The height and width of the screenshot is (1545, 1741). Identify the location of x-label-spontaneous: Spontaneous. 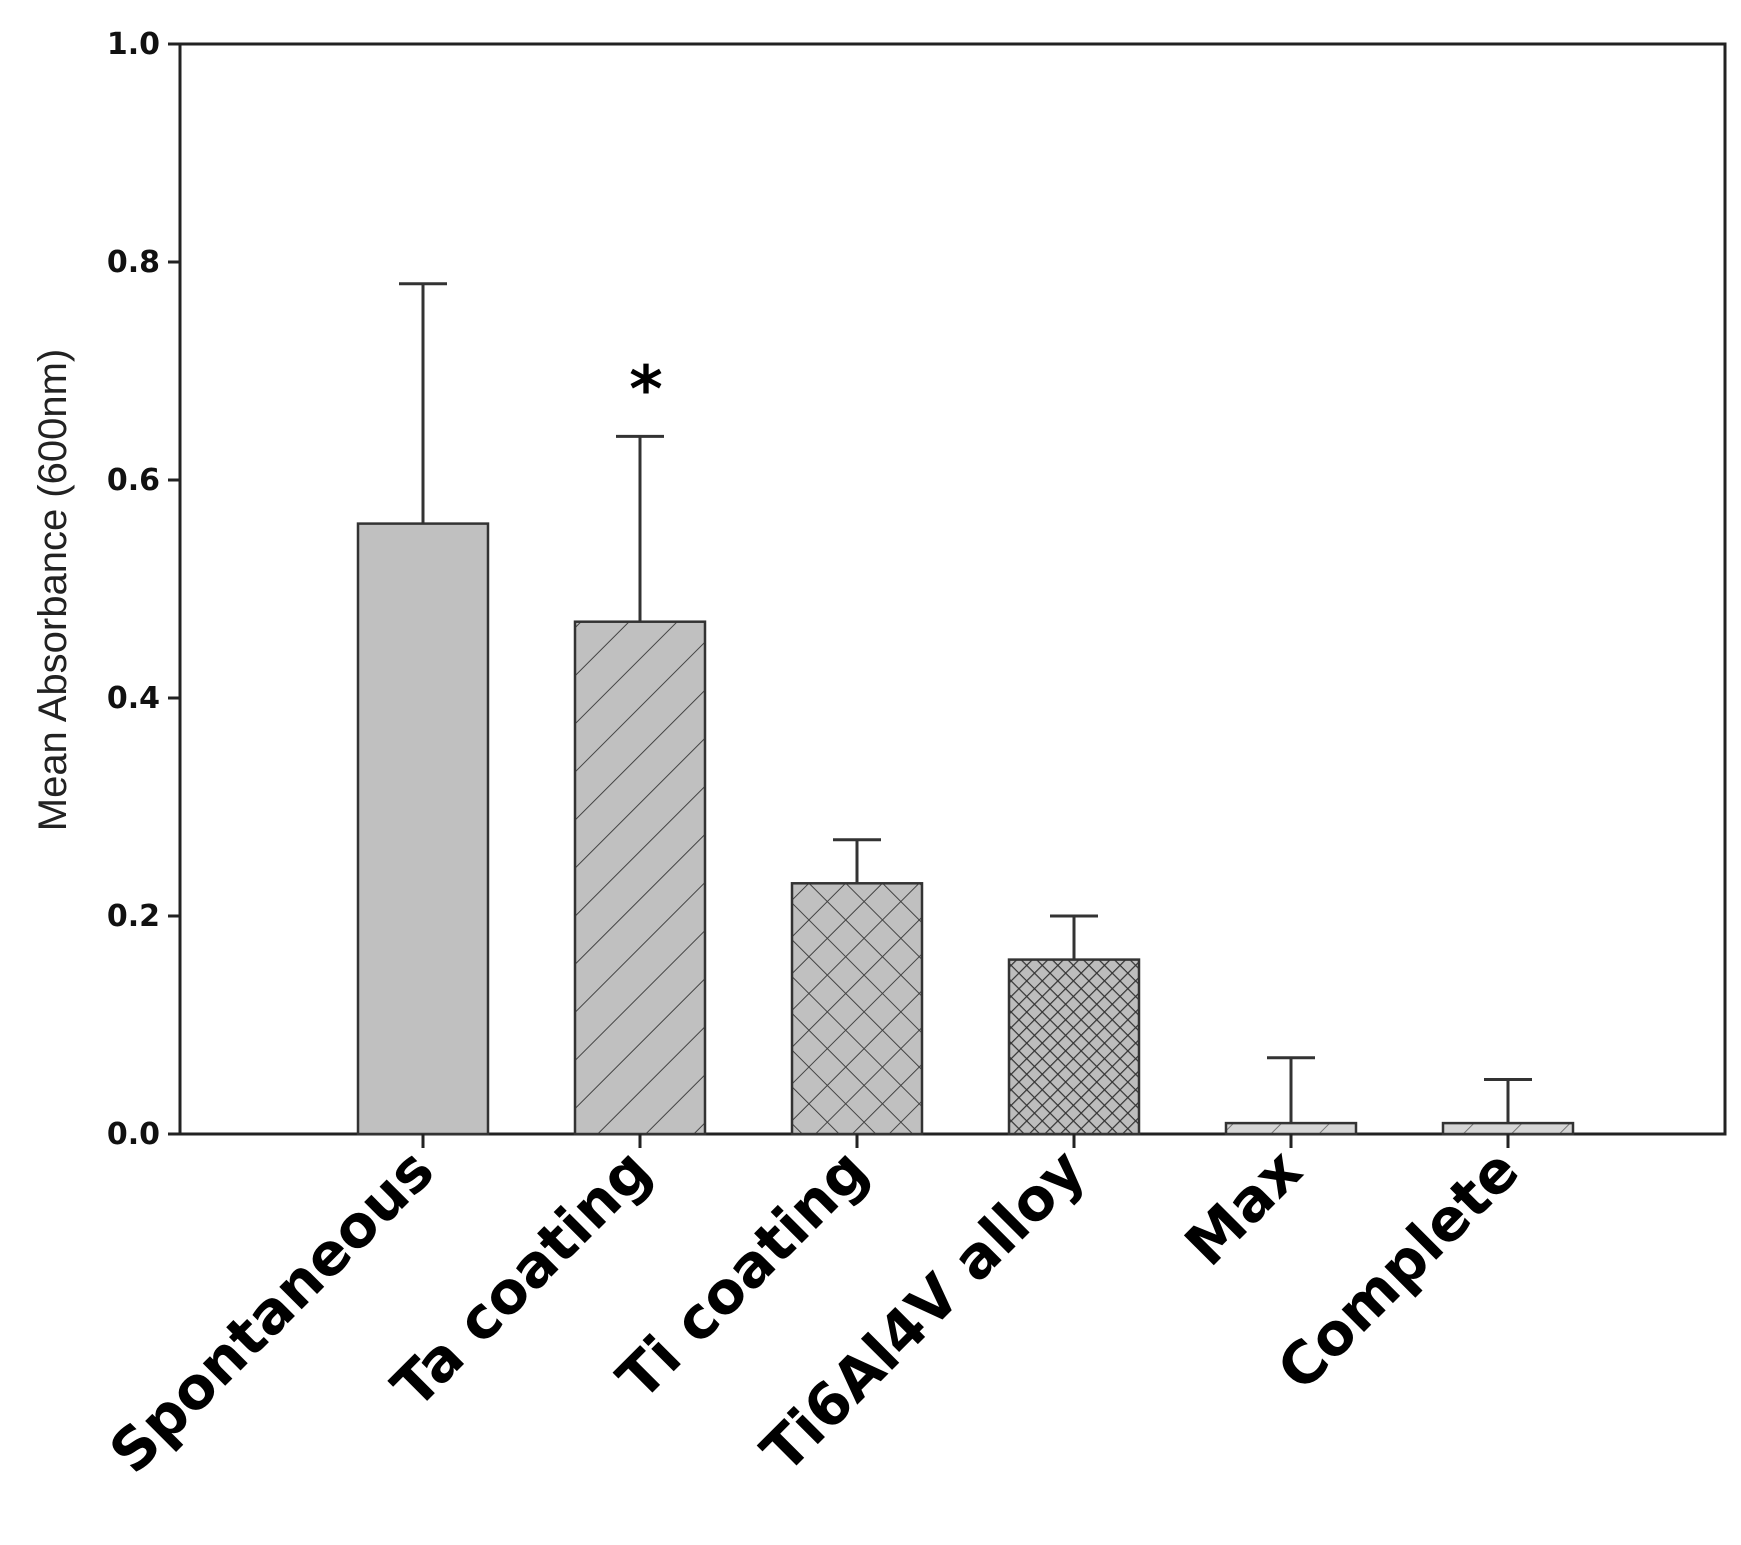
(271, 1311).